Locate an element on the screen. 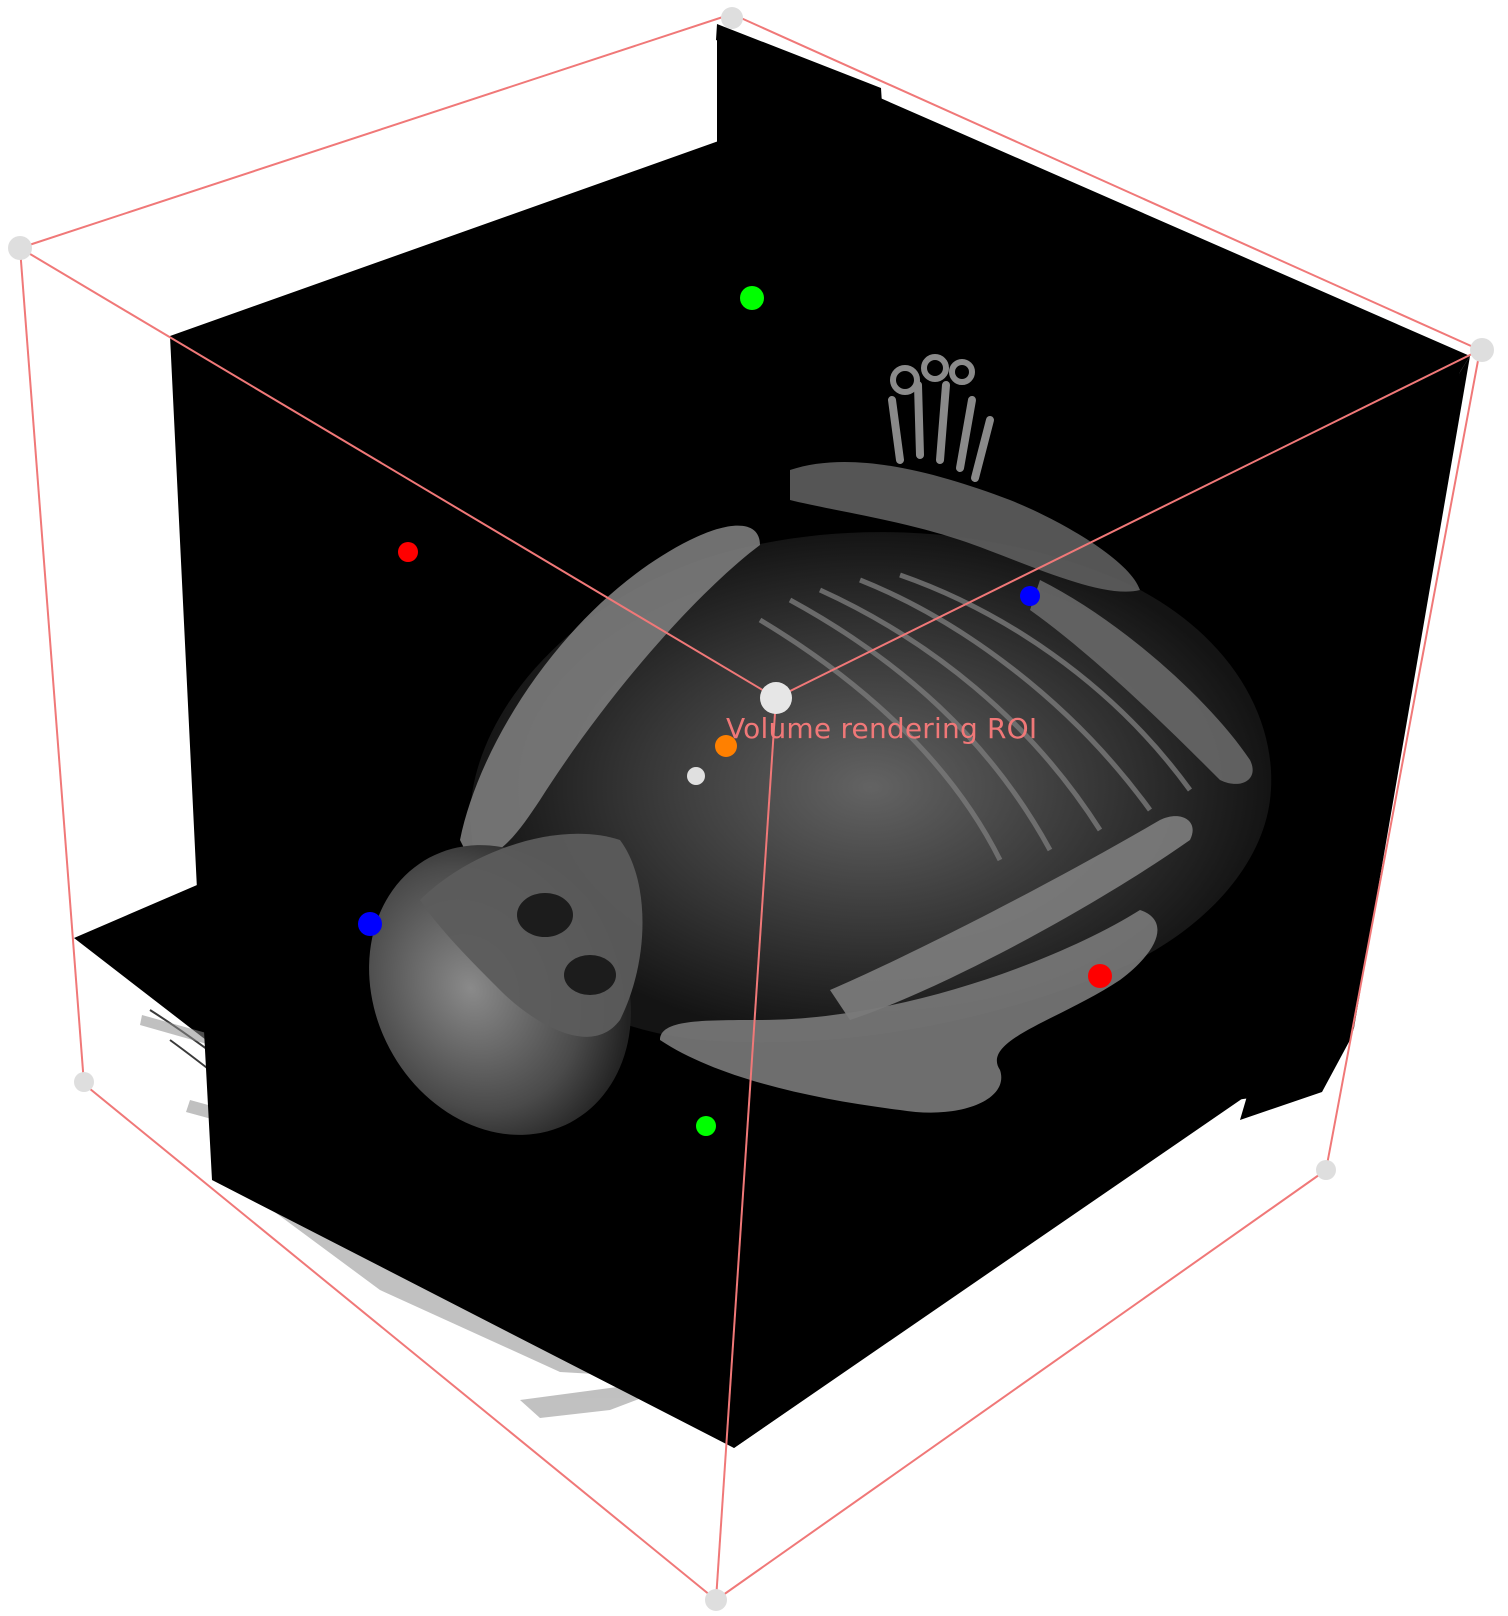 This screenshot has width=1508, height=1616. hand-bones is located at coordinates (941, 431).